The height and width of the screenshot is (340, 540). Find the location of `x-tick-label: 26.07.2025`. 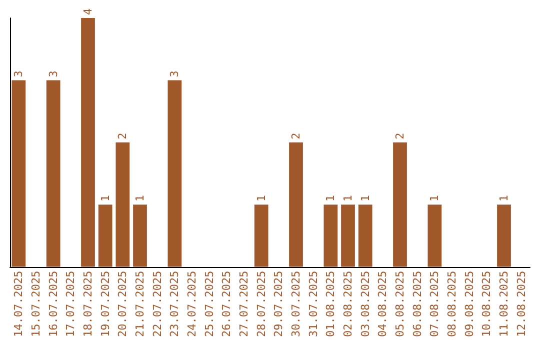

x-tick-label: 26.07.2025 is located at coordinates (227, 304).